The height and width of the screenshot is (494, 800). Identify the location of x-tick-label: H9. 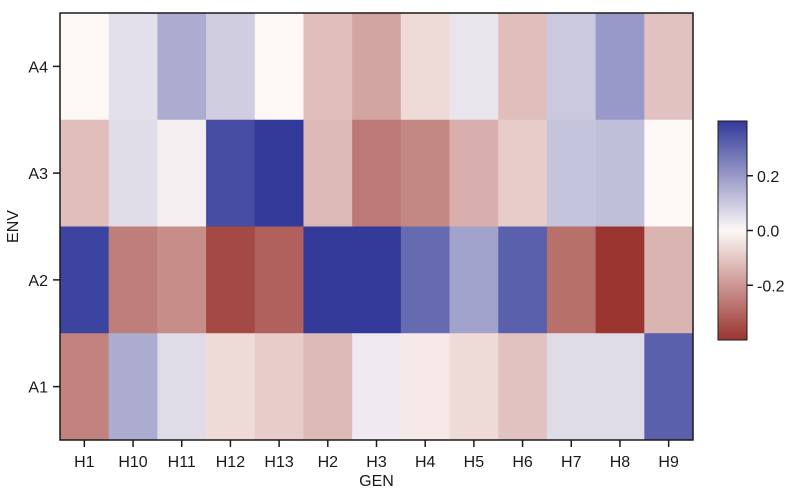
(668, 462).